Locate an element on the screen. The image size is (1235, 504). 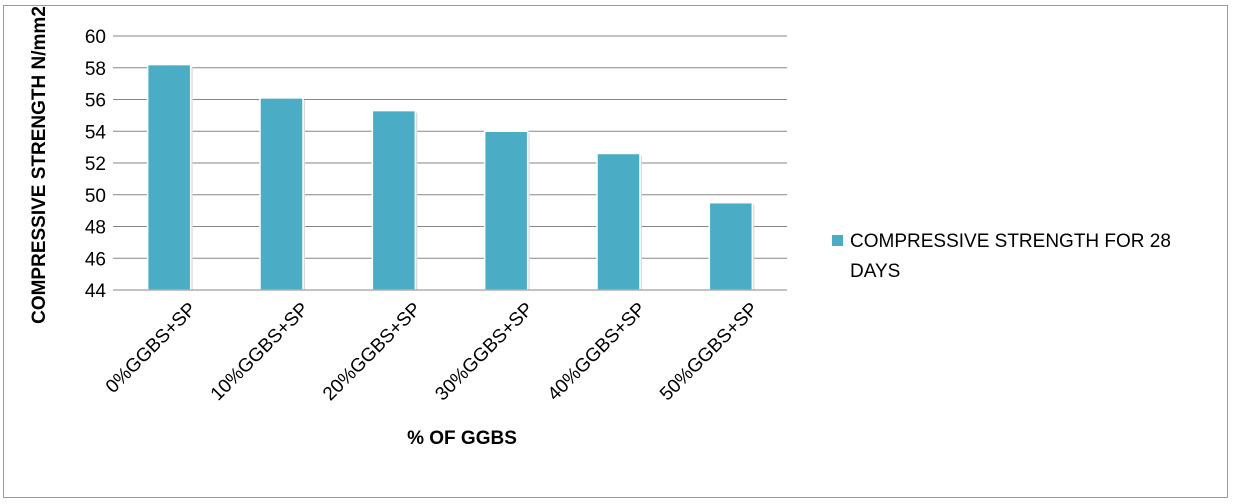
y-tick-label: 46 is located at coordinates (95, 259).